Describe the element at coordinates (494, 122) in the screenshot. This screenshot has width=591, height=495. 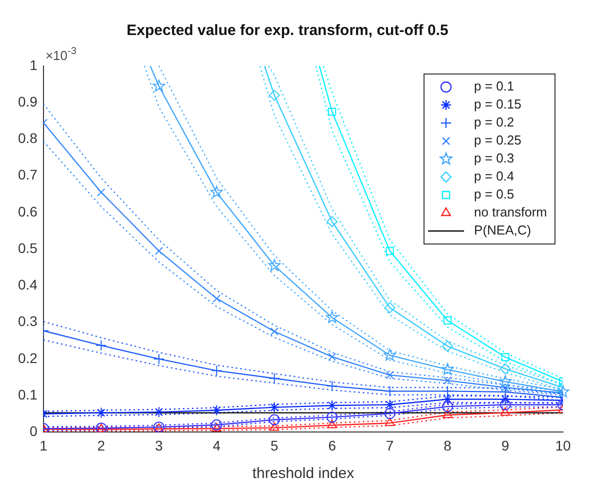
I see `legend-label: p = 0.2` at that location.